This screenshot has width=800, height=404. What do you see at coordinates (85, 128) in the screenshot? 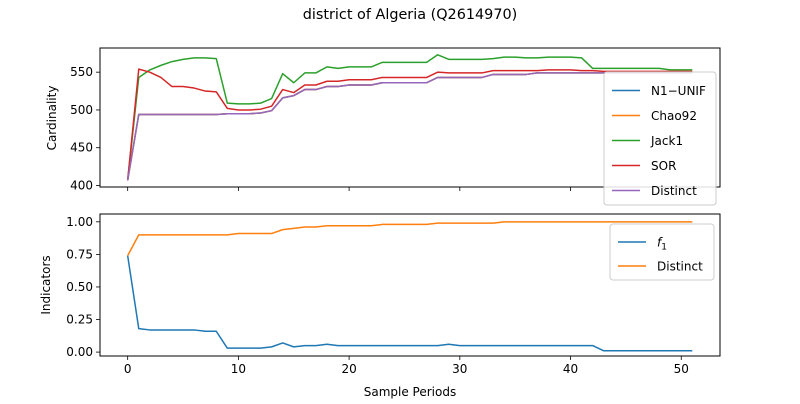
I see `cardinality-y-ticks: 400 450 500 550` at bounding box center [85, 128].